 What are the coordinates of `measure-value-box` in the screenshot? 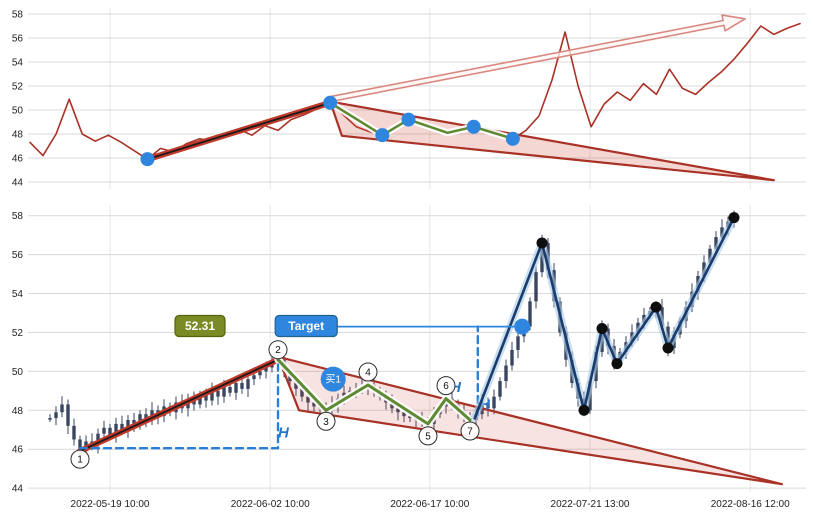 It's located at (200, 326).